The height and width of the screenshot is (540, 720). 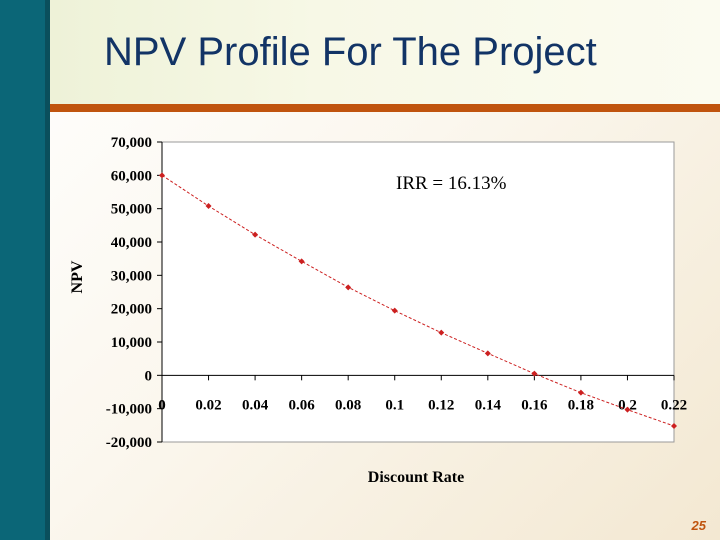 What do you see at coordinates (451, 183) in the screenshot?
I see `irr-annotation: IRR = 16.13%` at bounding box center [451, 183].